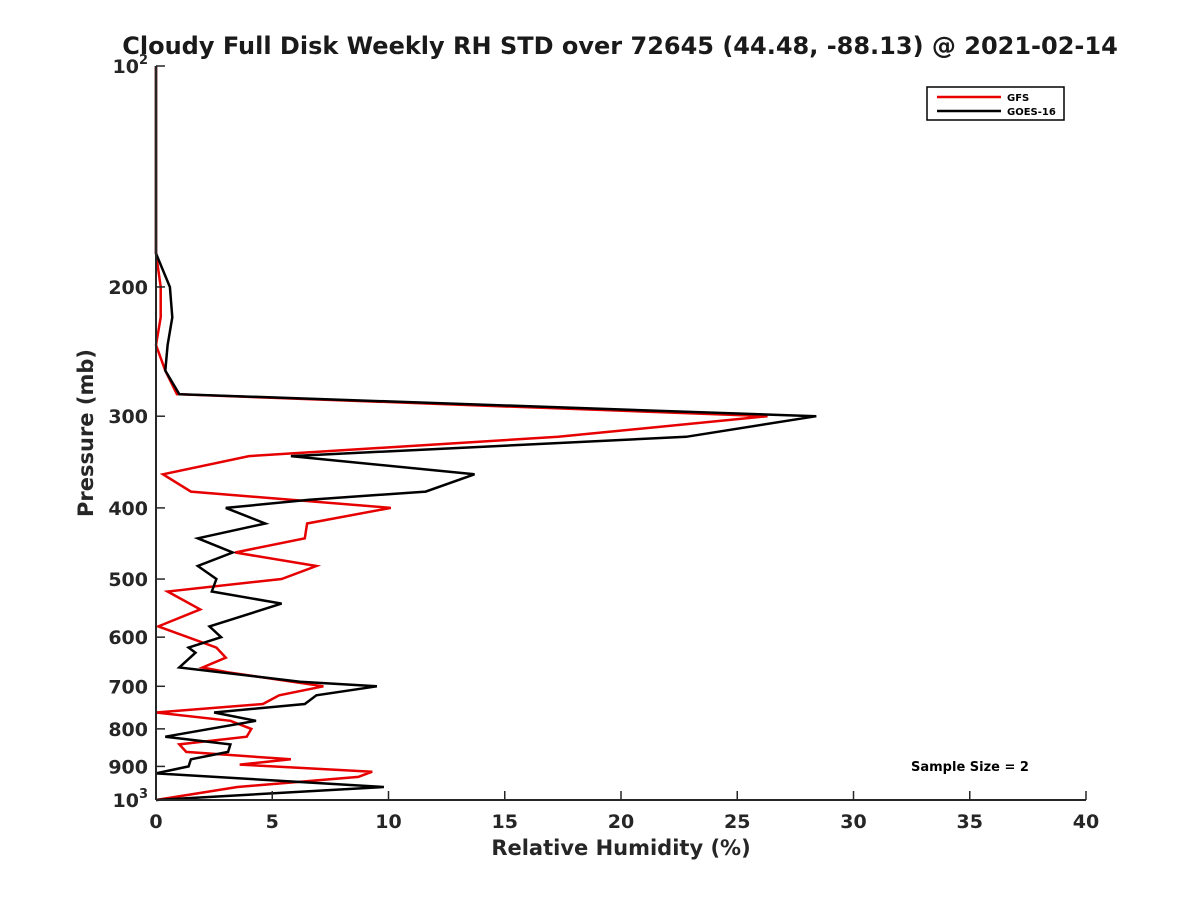  Describe the element at coordinates (970, 767) in the screenshot. I see `sample-size-annotation: Sample Size = 2` at that location.